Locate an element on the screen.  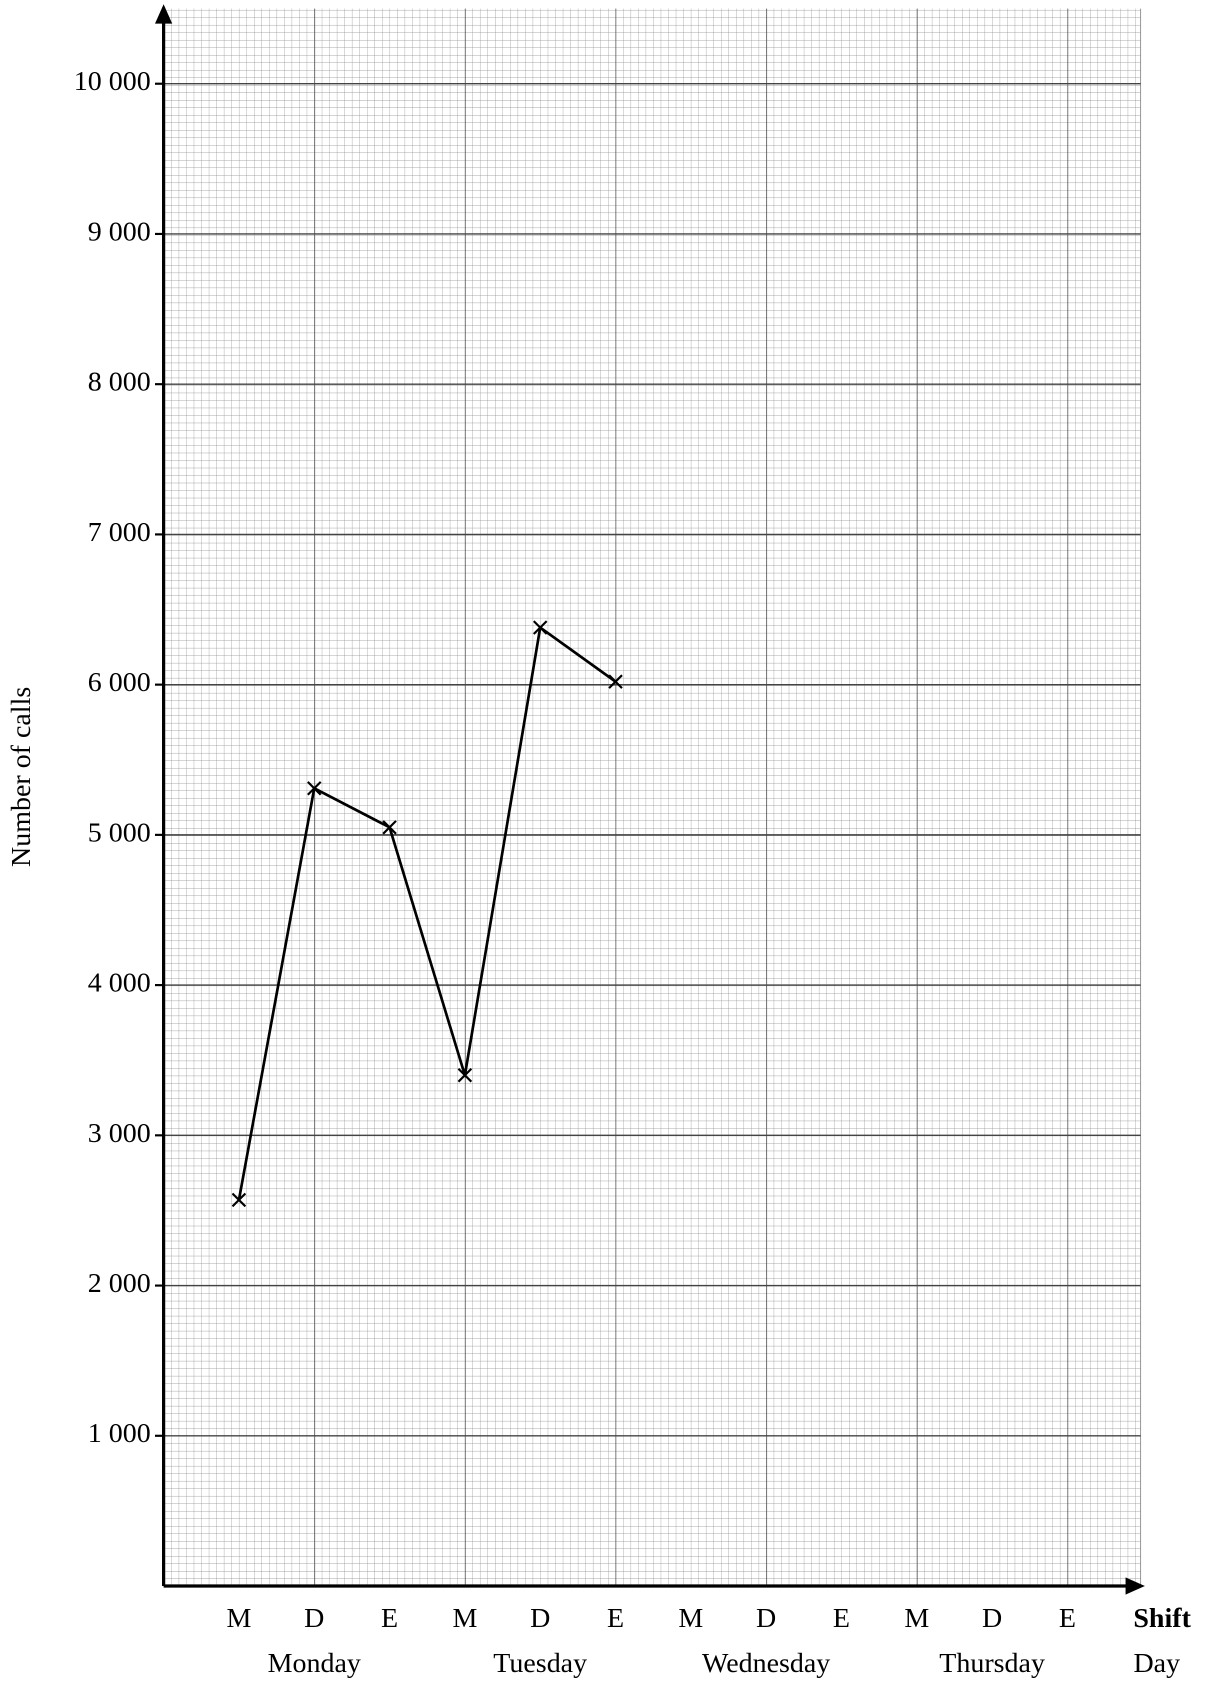
y-tick-label: 2 000 is located at coordinates (119, 1283).